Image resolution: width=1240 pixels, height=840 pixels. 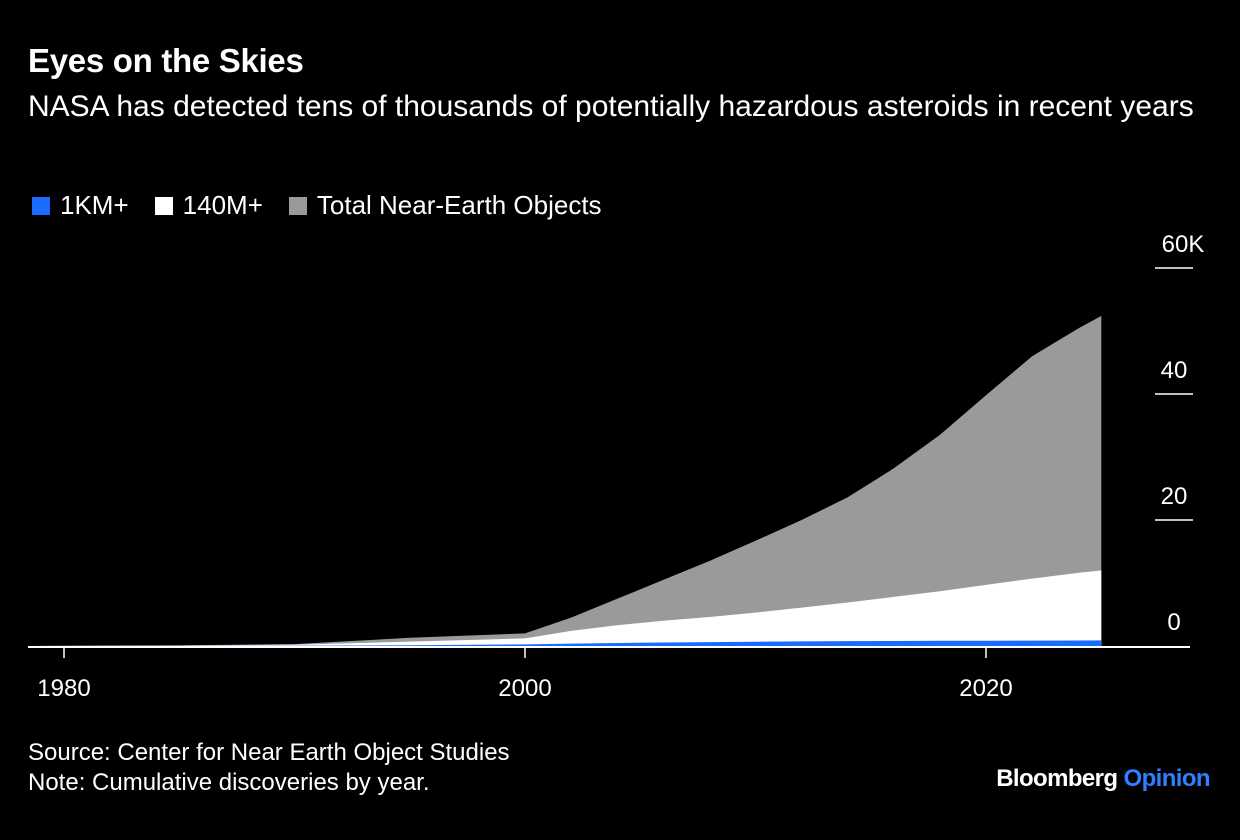 I want to click on legend-swatch-140m, so click(x=163, y=205).